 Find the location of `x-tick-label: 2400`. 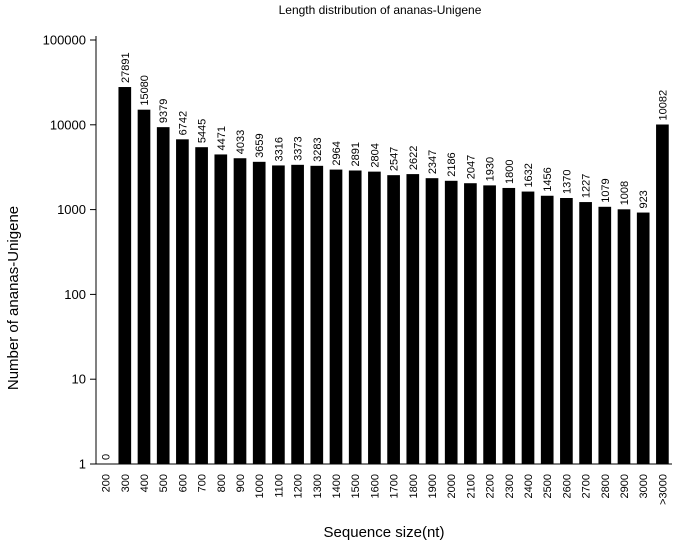

x-tick-label: 2400 is located at coordinates (529, 486).